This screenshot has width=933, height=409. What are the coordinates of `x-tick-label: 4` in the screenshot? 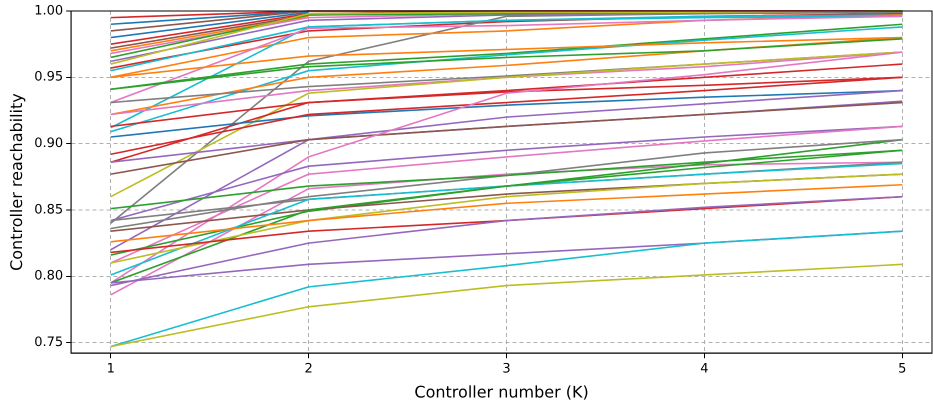 It's located at (704, 368).